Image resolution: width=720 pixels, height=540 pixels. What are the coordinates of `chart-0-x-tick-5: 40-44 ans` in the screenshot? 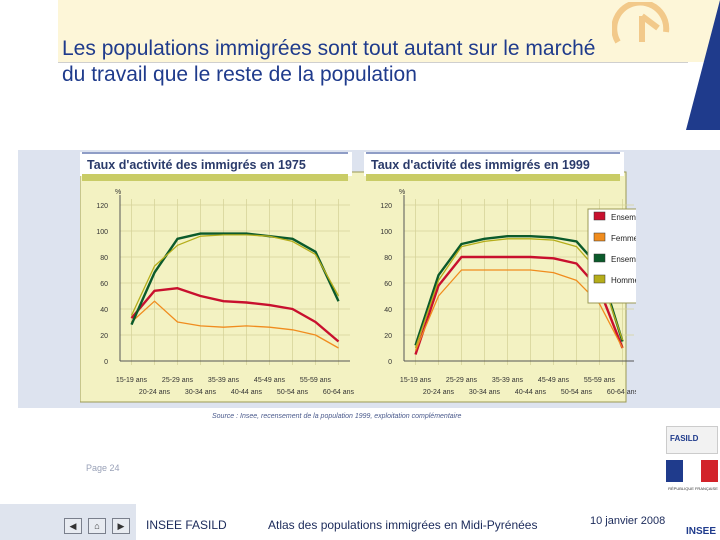 It's located at (247, 392).